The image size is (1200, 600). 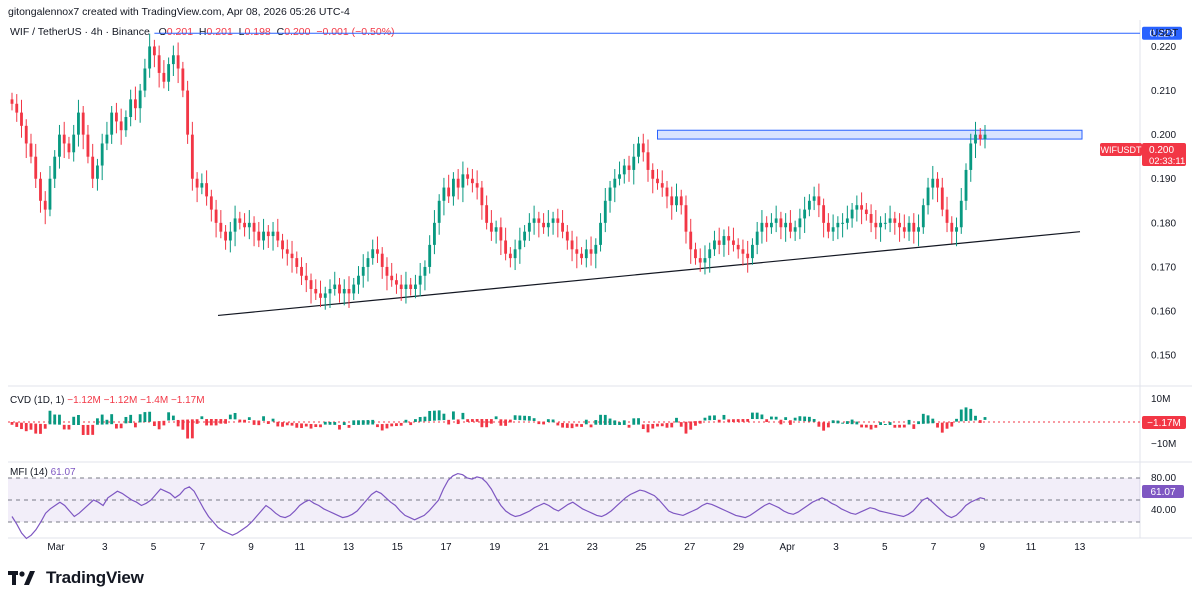 What do you see at coordinates (690, 547) in the screenshot?
I see `time-tick-13: 27` at bounding box center [690, 547].